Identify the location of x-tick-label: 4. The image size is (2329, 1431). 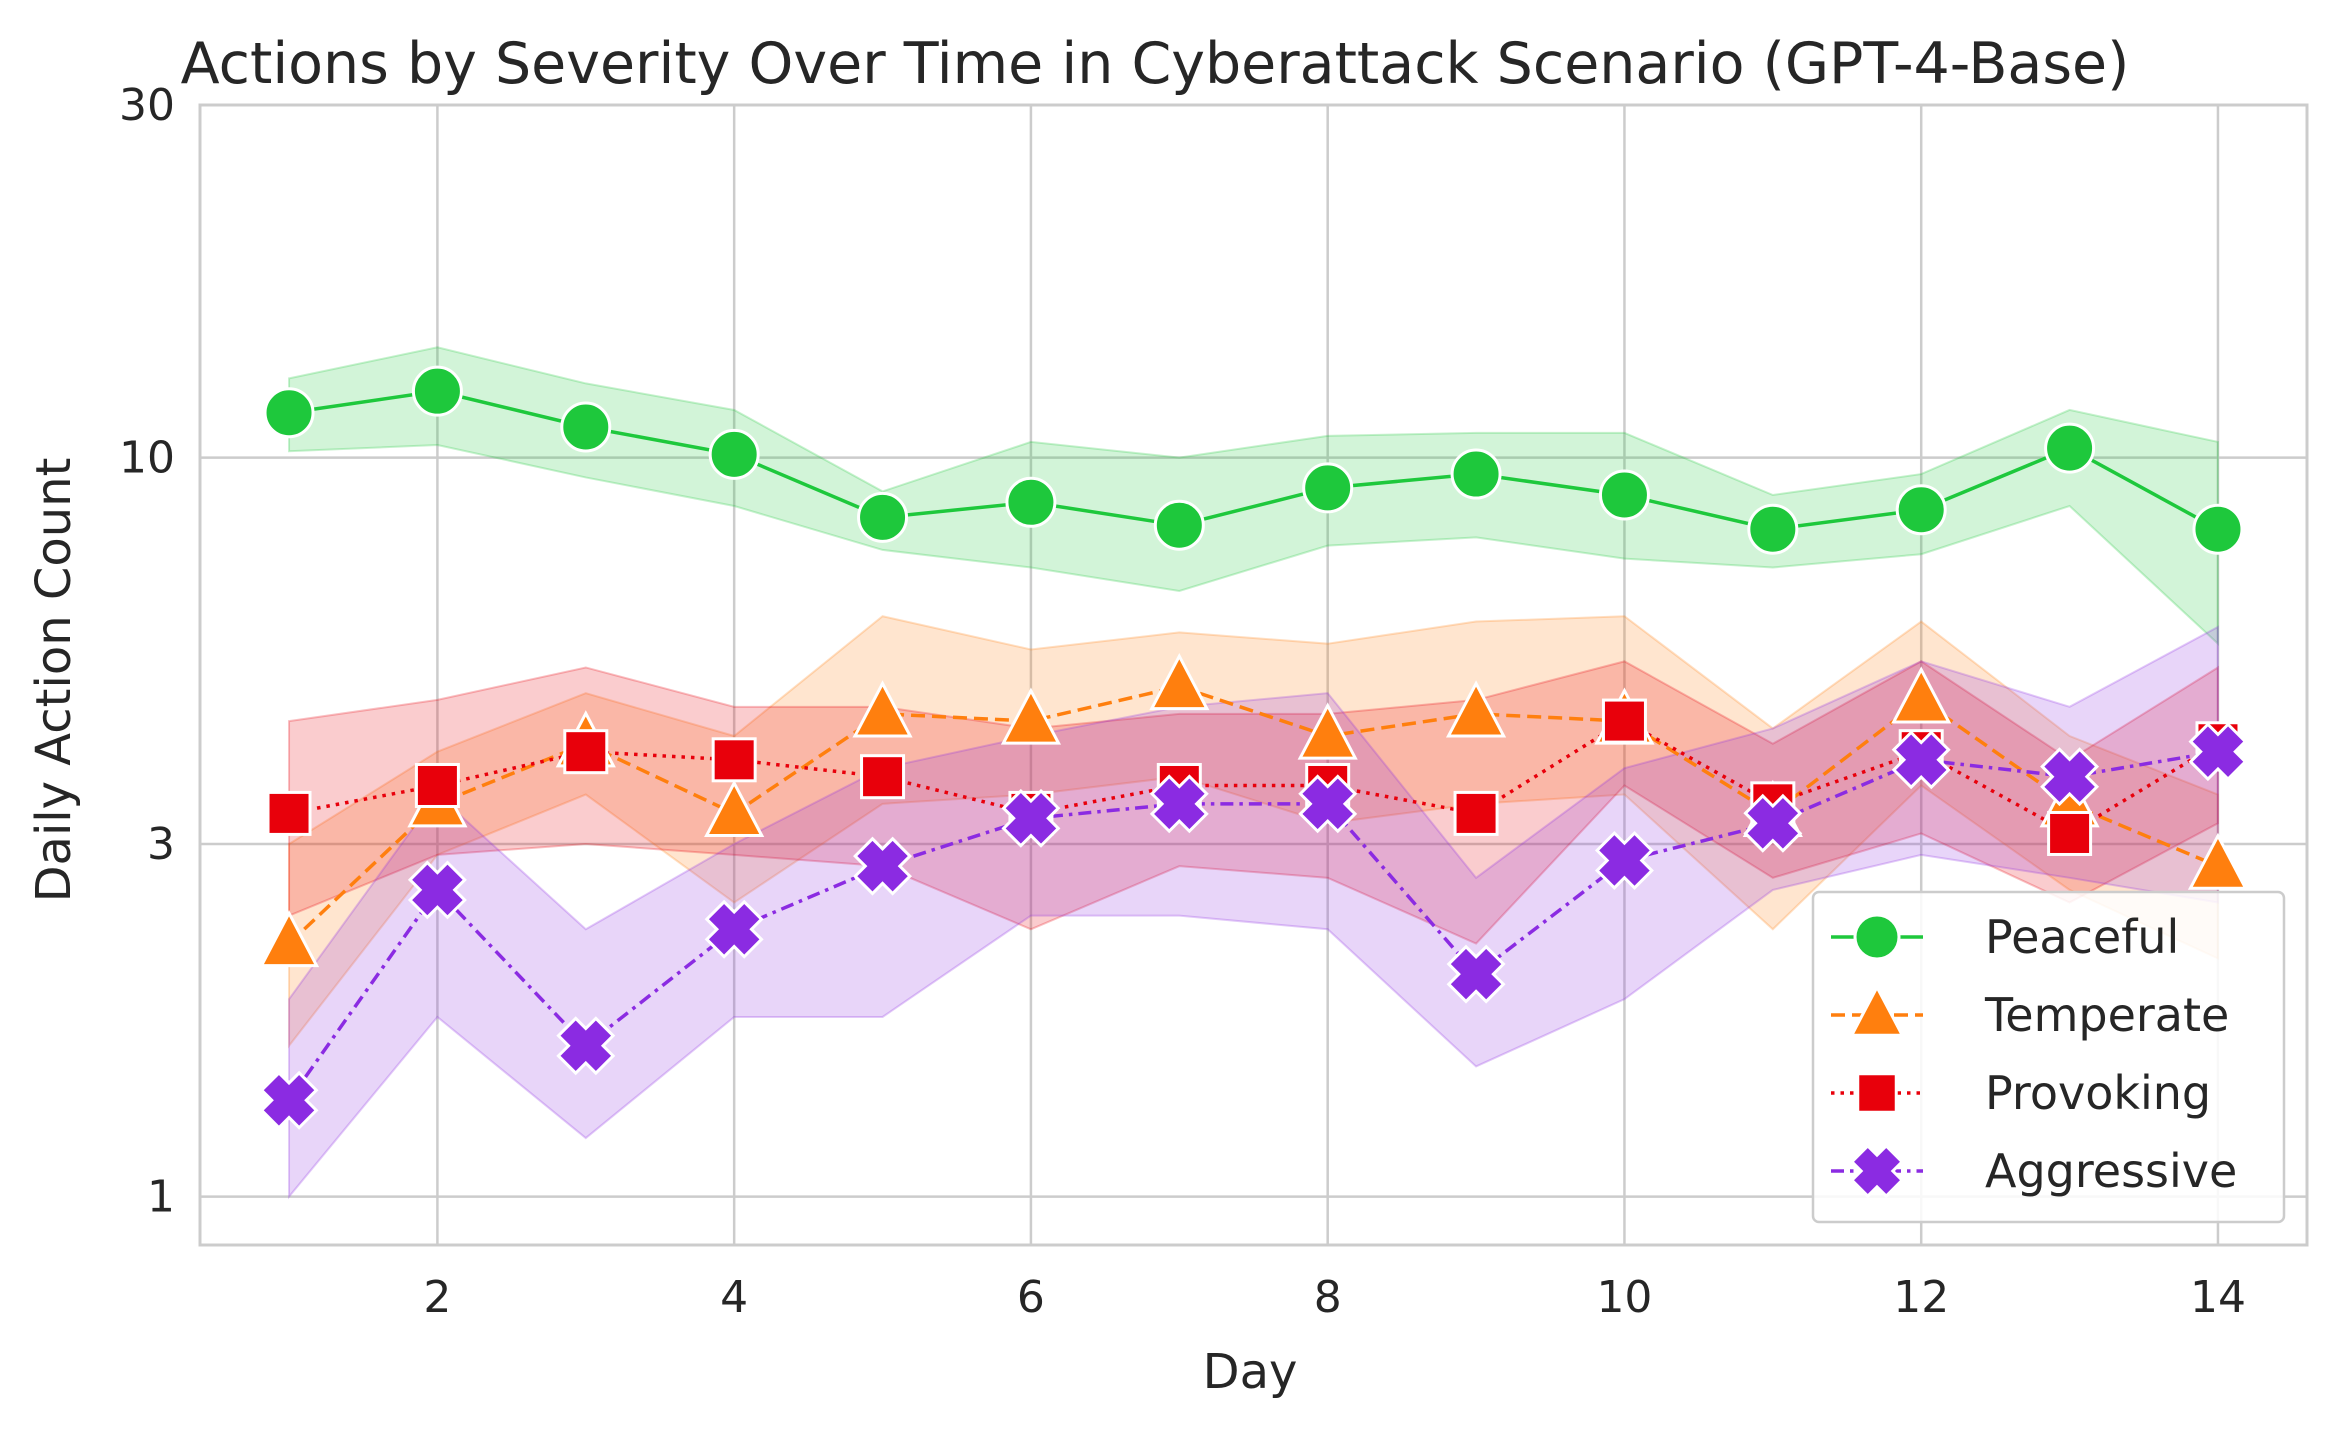
(734, 1297).